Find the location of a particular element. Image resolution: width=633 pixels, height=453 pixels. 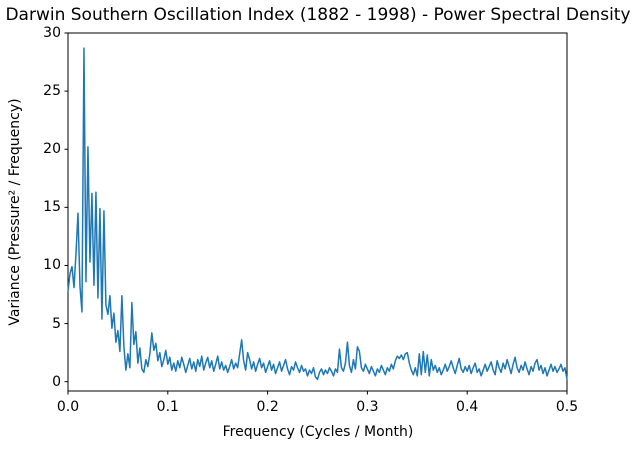

y-tick-label: 15 is located at coordinates (52, 207).